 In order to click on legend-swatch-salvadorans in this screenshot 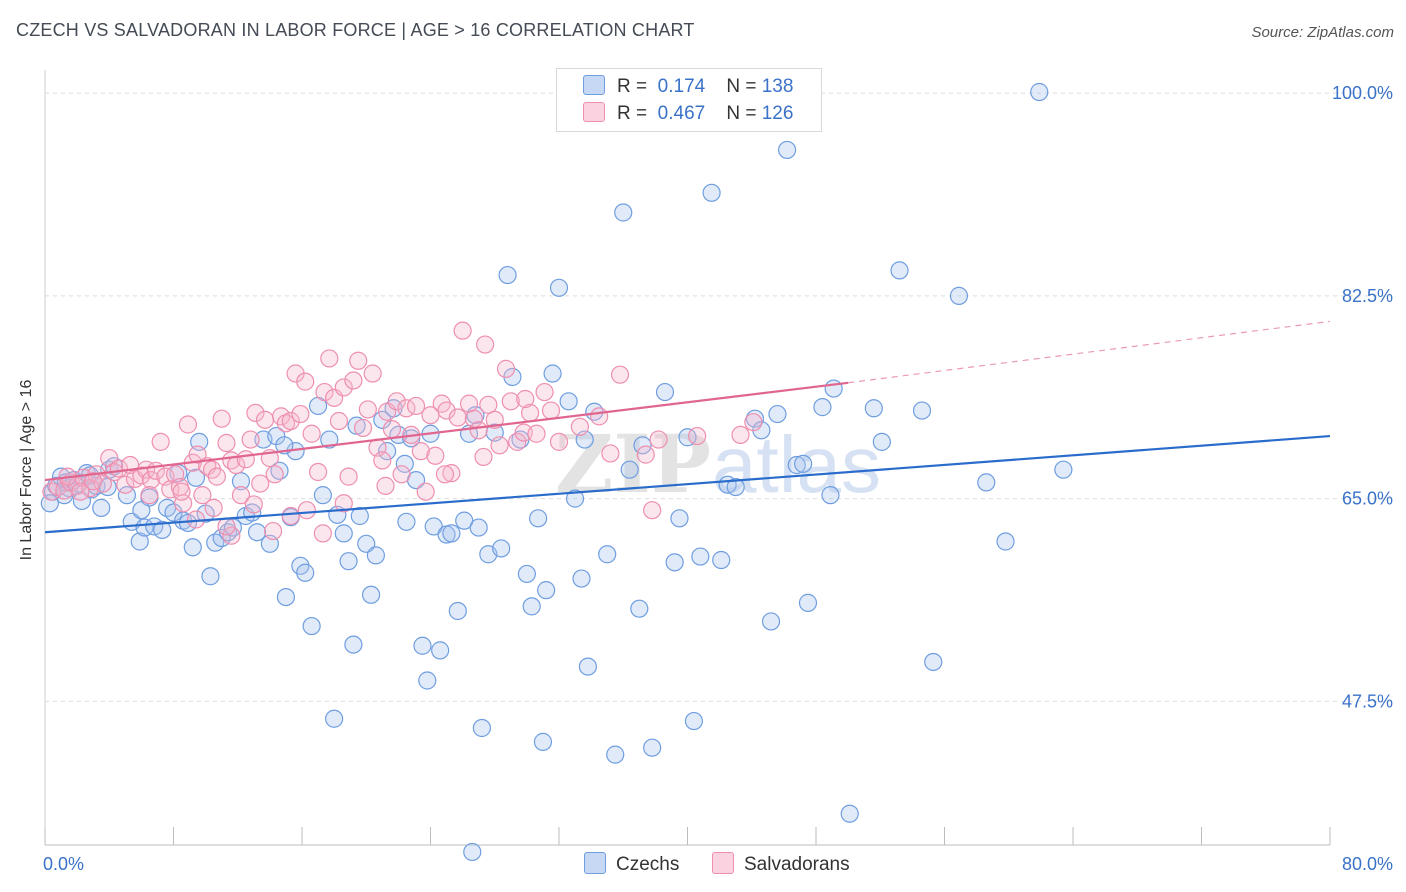, I will do `click(723, 863)`.